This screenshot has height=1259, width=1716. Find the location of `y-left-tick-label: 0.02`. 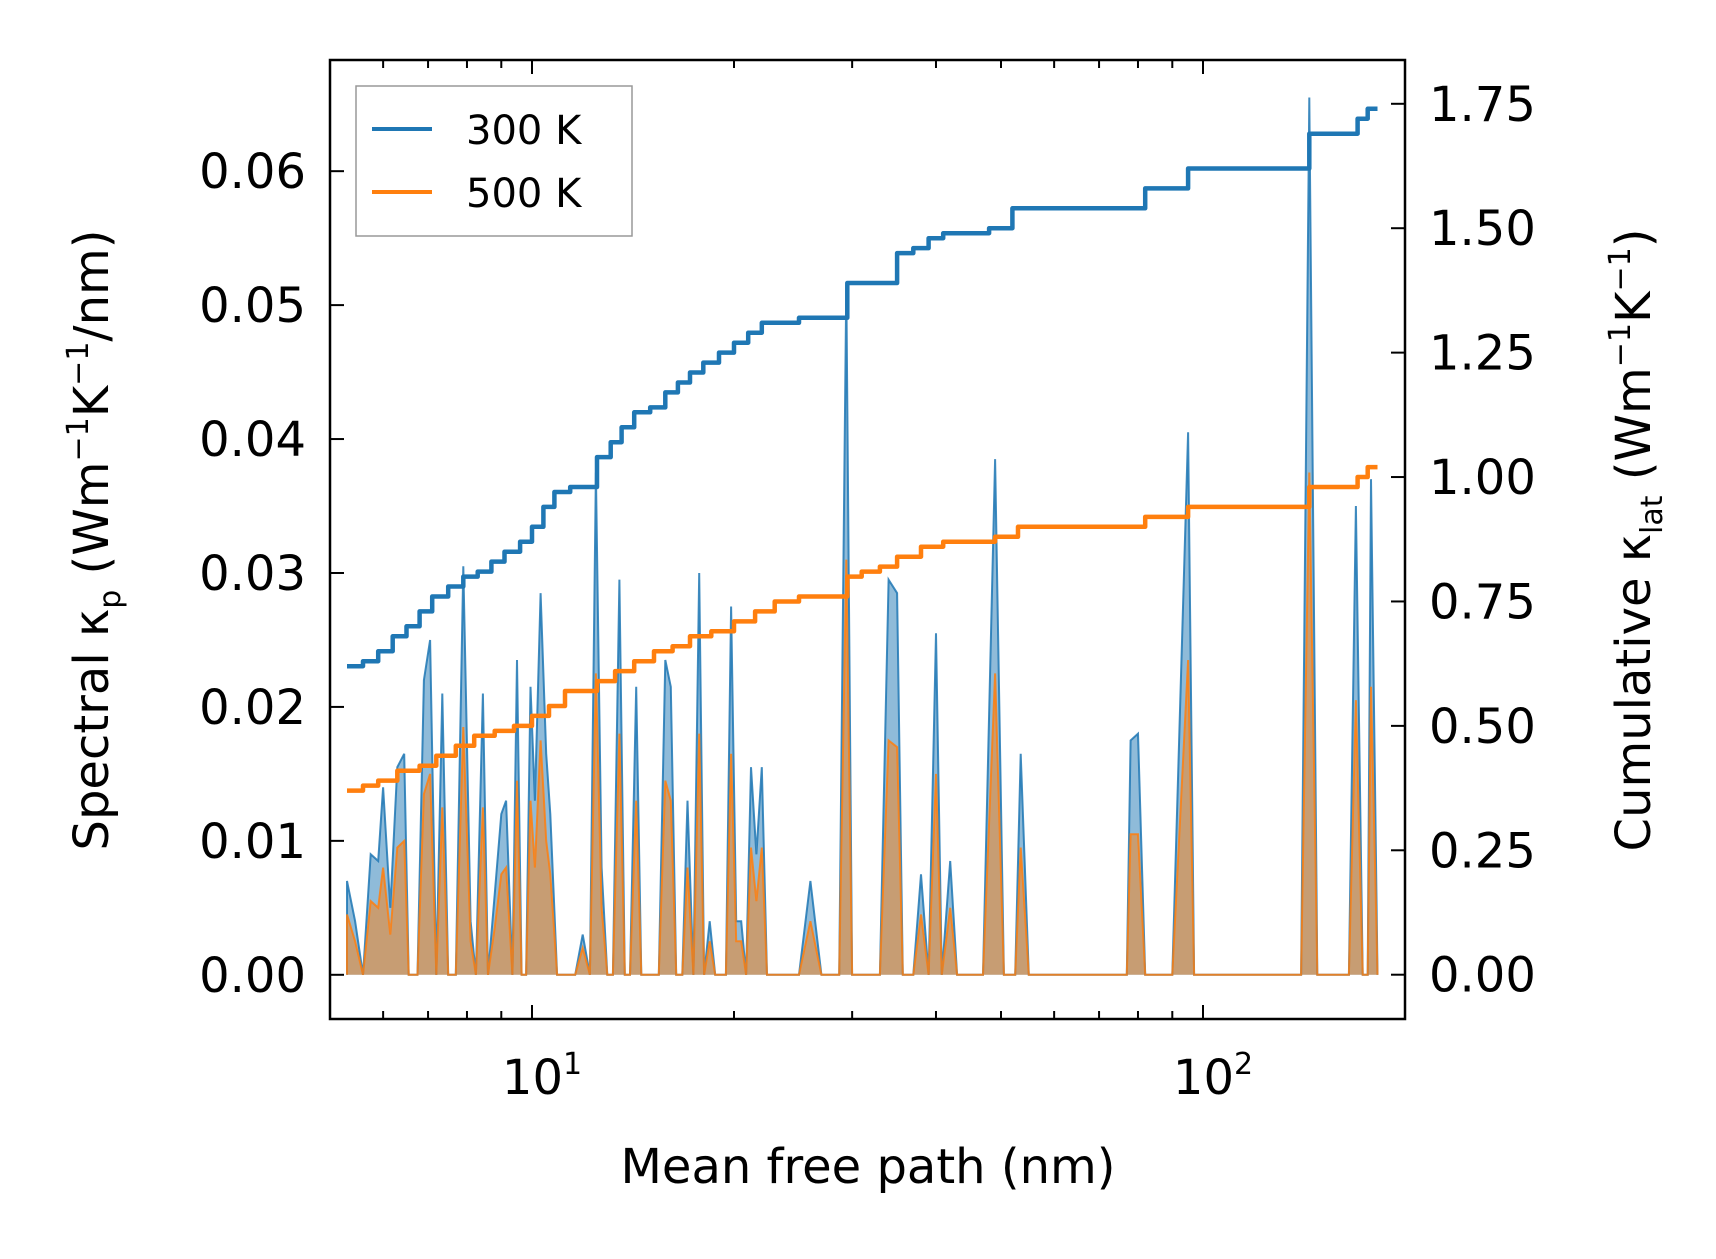

y-left-tick-label: 0.02 is located at coordinates (252, 708).